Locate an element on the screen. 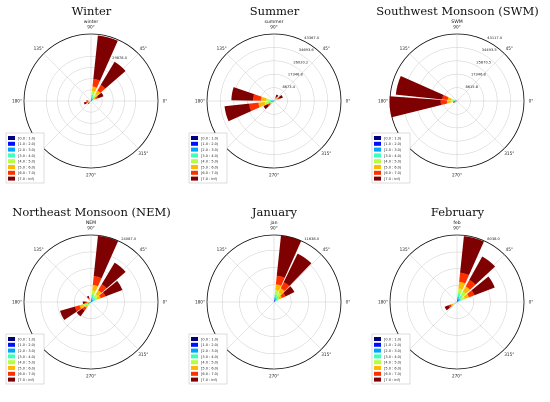  angle-label: 0° is located at coordinates (165, 302).